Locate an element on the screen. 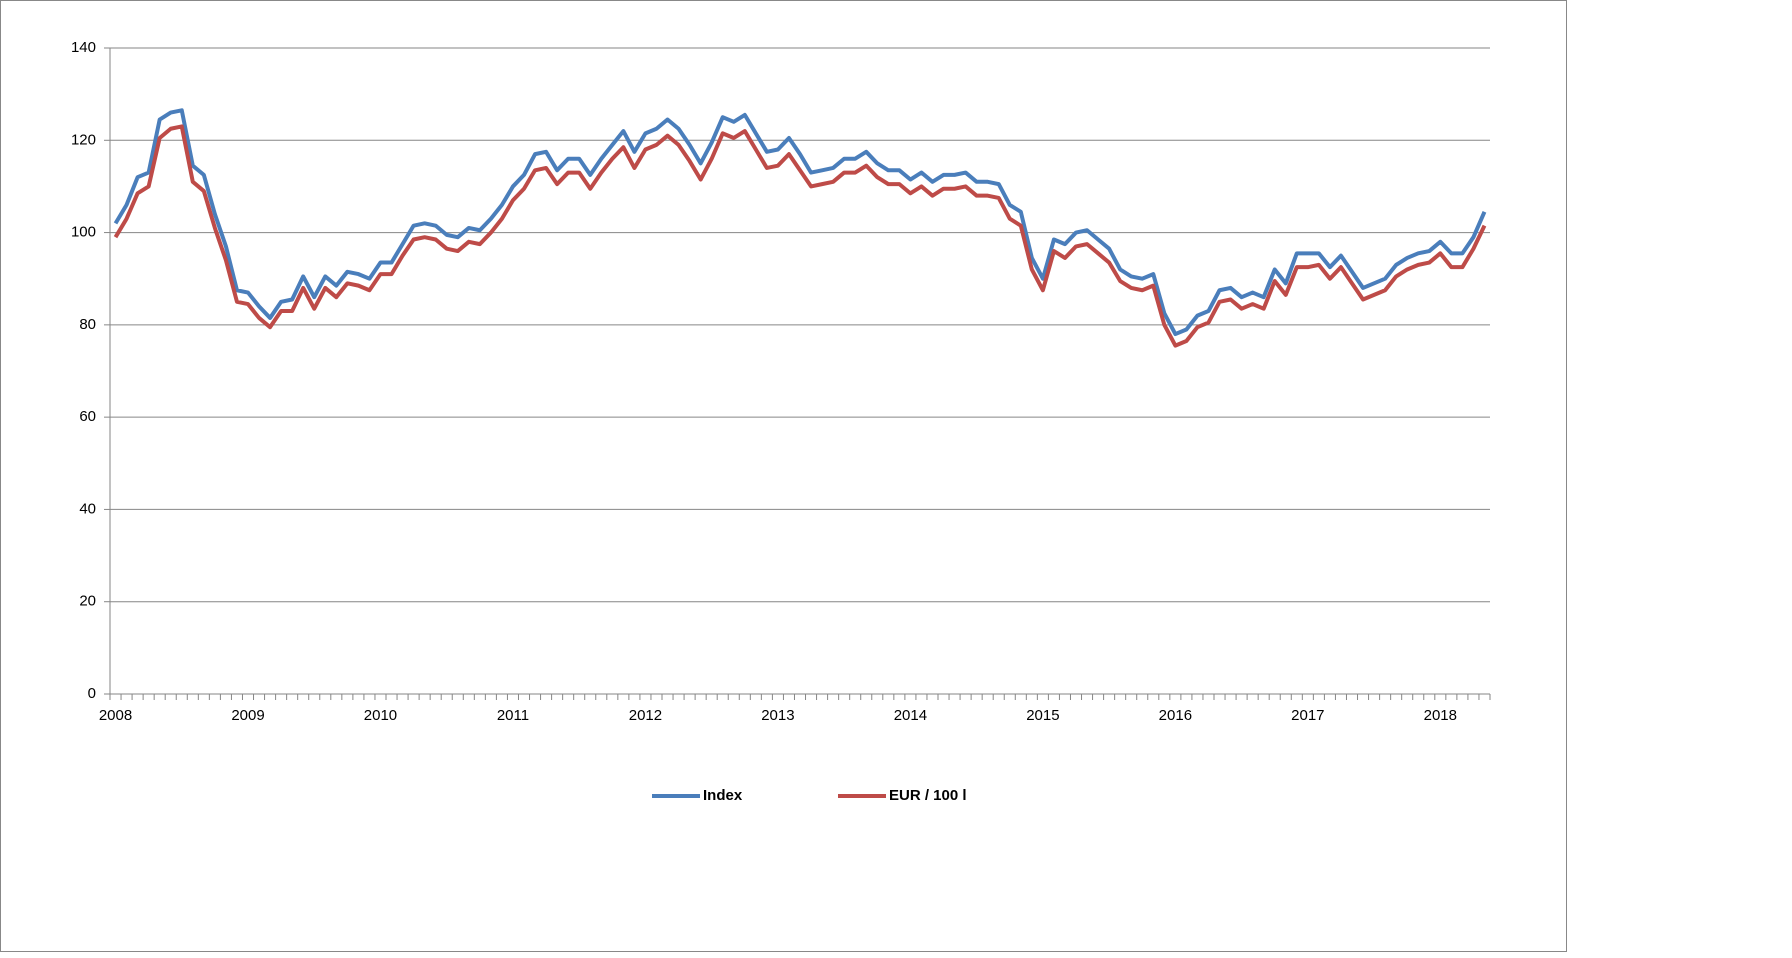 This screenshot has height=958, width=1792. x-tick-label: 2014 is located at coordinates (910, 715).